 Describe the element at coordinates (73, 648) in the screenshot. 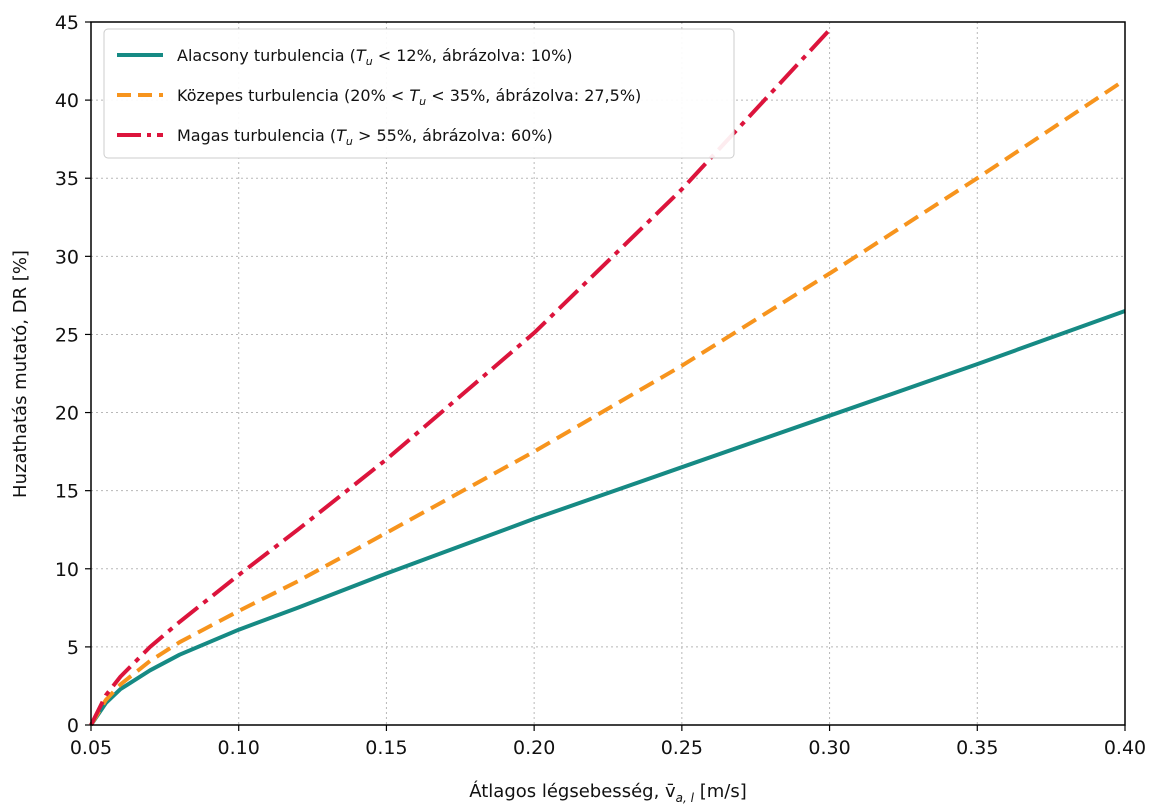

I see `y-tick-label: 5` at that location.